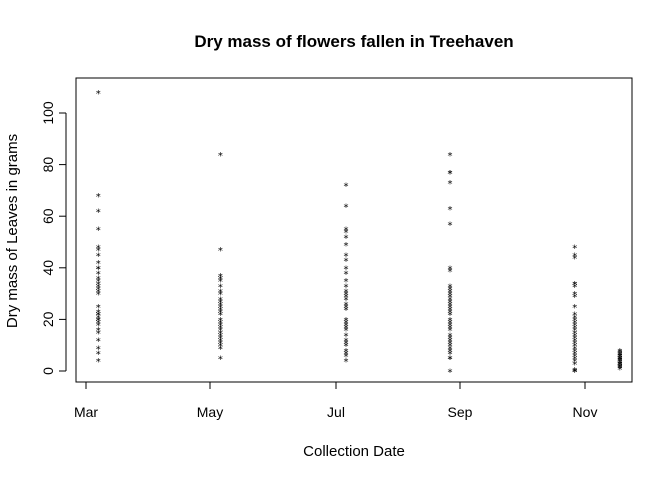  What do you see at coordinates (335, 400) in the screenshot?
I see `x-axis: Mar May Jul Sep Nov` at bounding box center [335, 400].